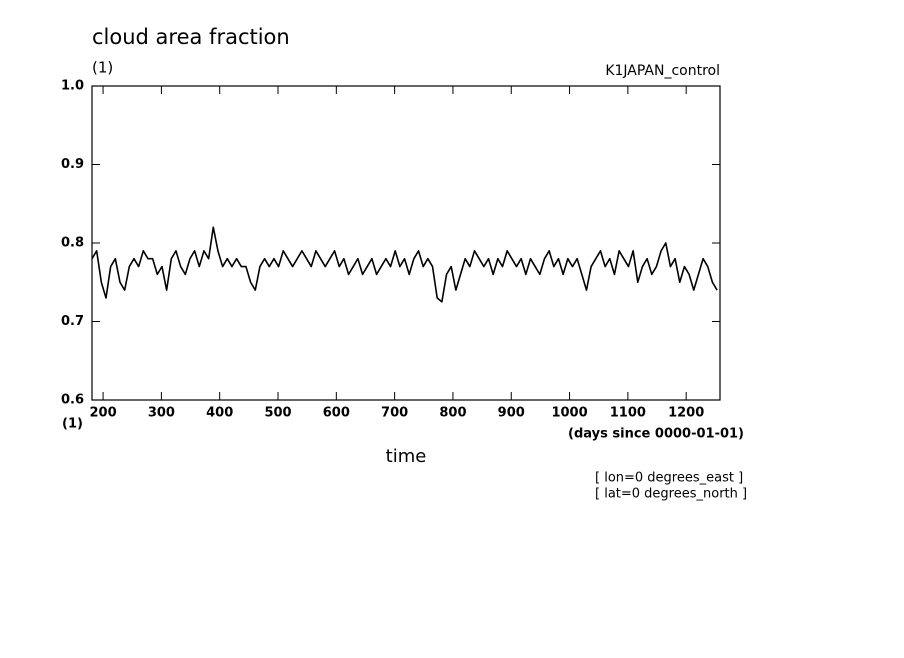 This screenshot has height=658, width=904. What do you see at coordinates (656, 434) in the screenshot?
I see `x-unit: (days since 0000-01-01)` at bounding box center [656, 434].